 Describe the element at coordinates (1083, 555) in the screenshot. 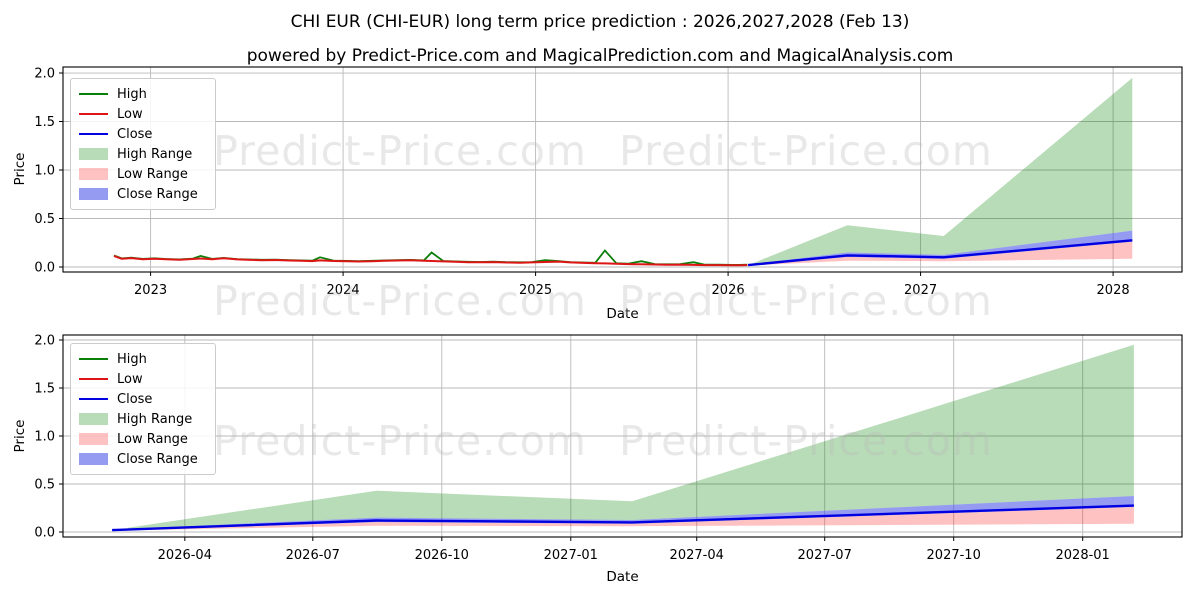

I see `x-tick-label: 2028-01` at that location.